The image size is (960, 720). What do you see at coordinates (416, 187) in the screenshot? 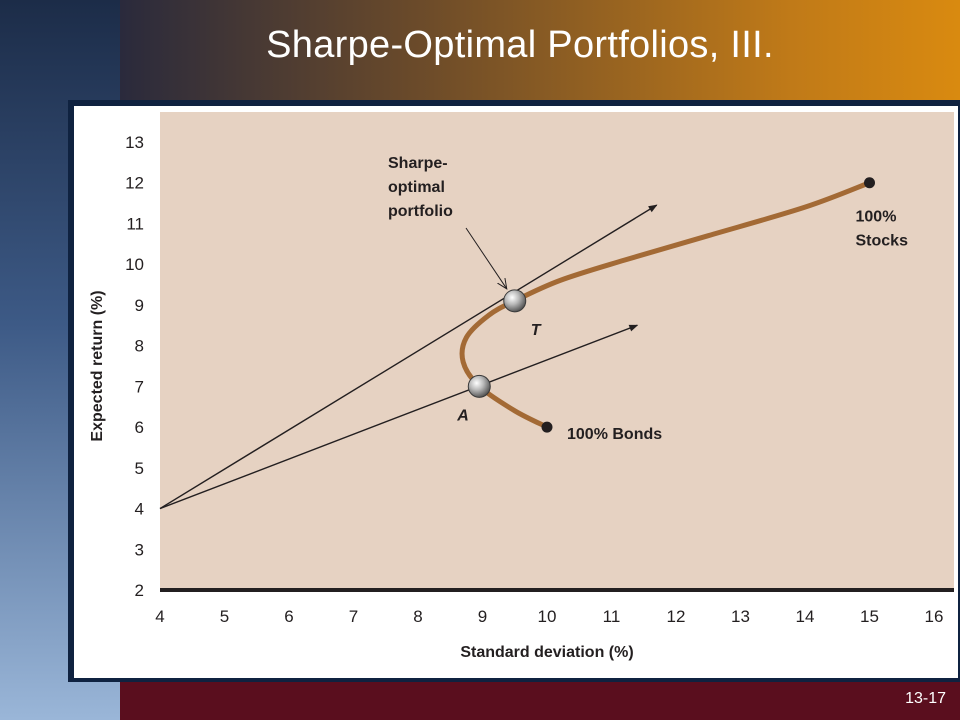
I see `sharpe-line-2: optimal` at bounding box center [416, 187].